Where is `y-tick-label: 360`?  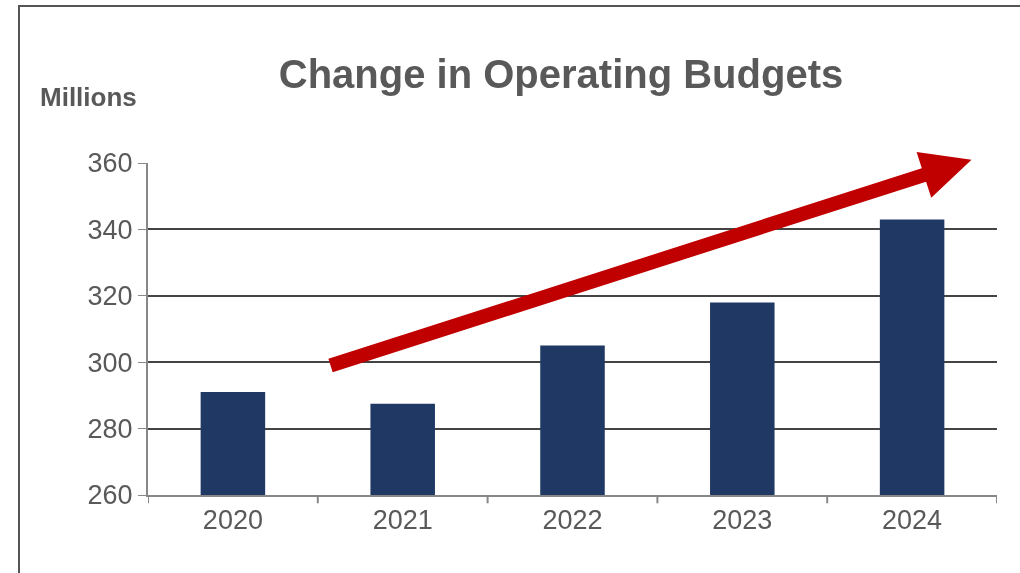 y-tick-label: 360 is located at coordinates (110, 163).